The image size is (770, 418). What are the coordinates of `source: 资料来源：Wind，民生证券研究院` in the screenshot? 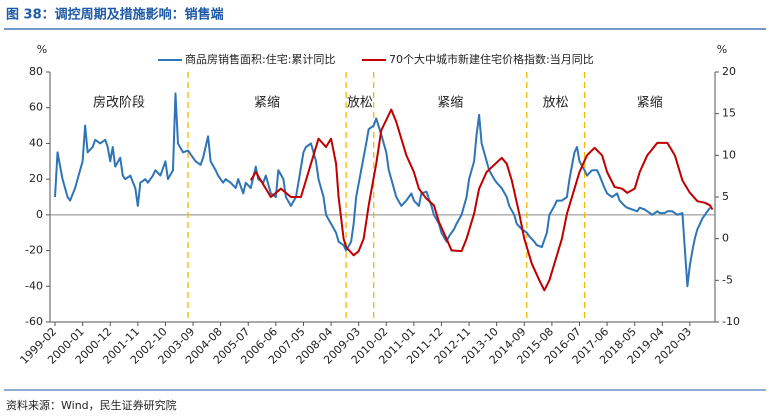 It's located at (91, 405).